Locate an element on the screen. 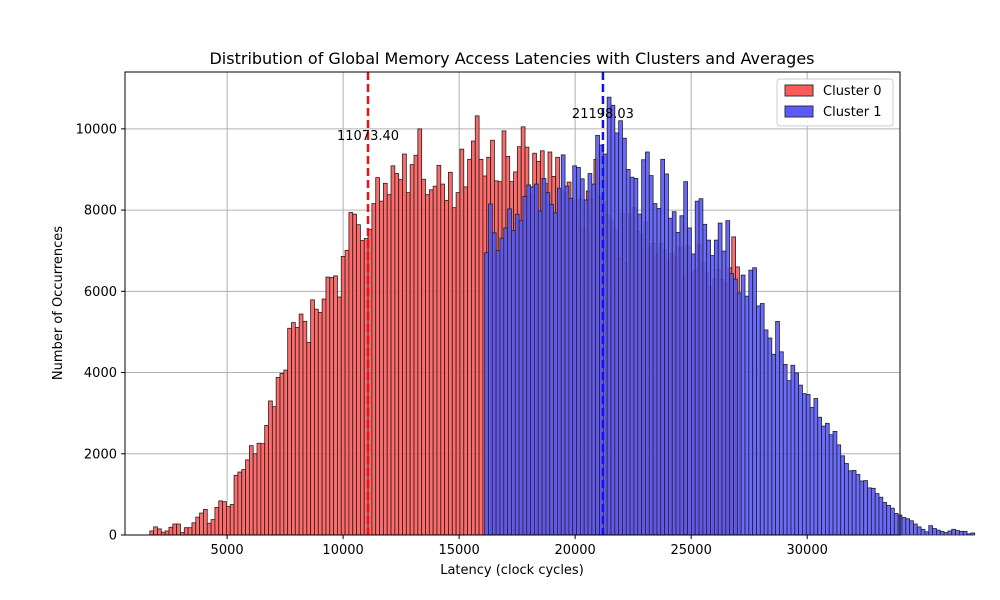  legend-label-cluster-0: Cluster 0 is located at coordinates (852, 91).